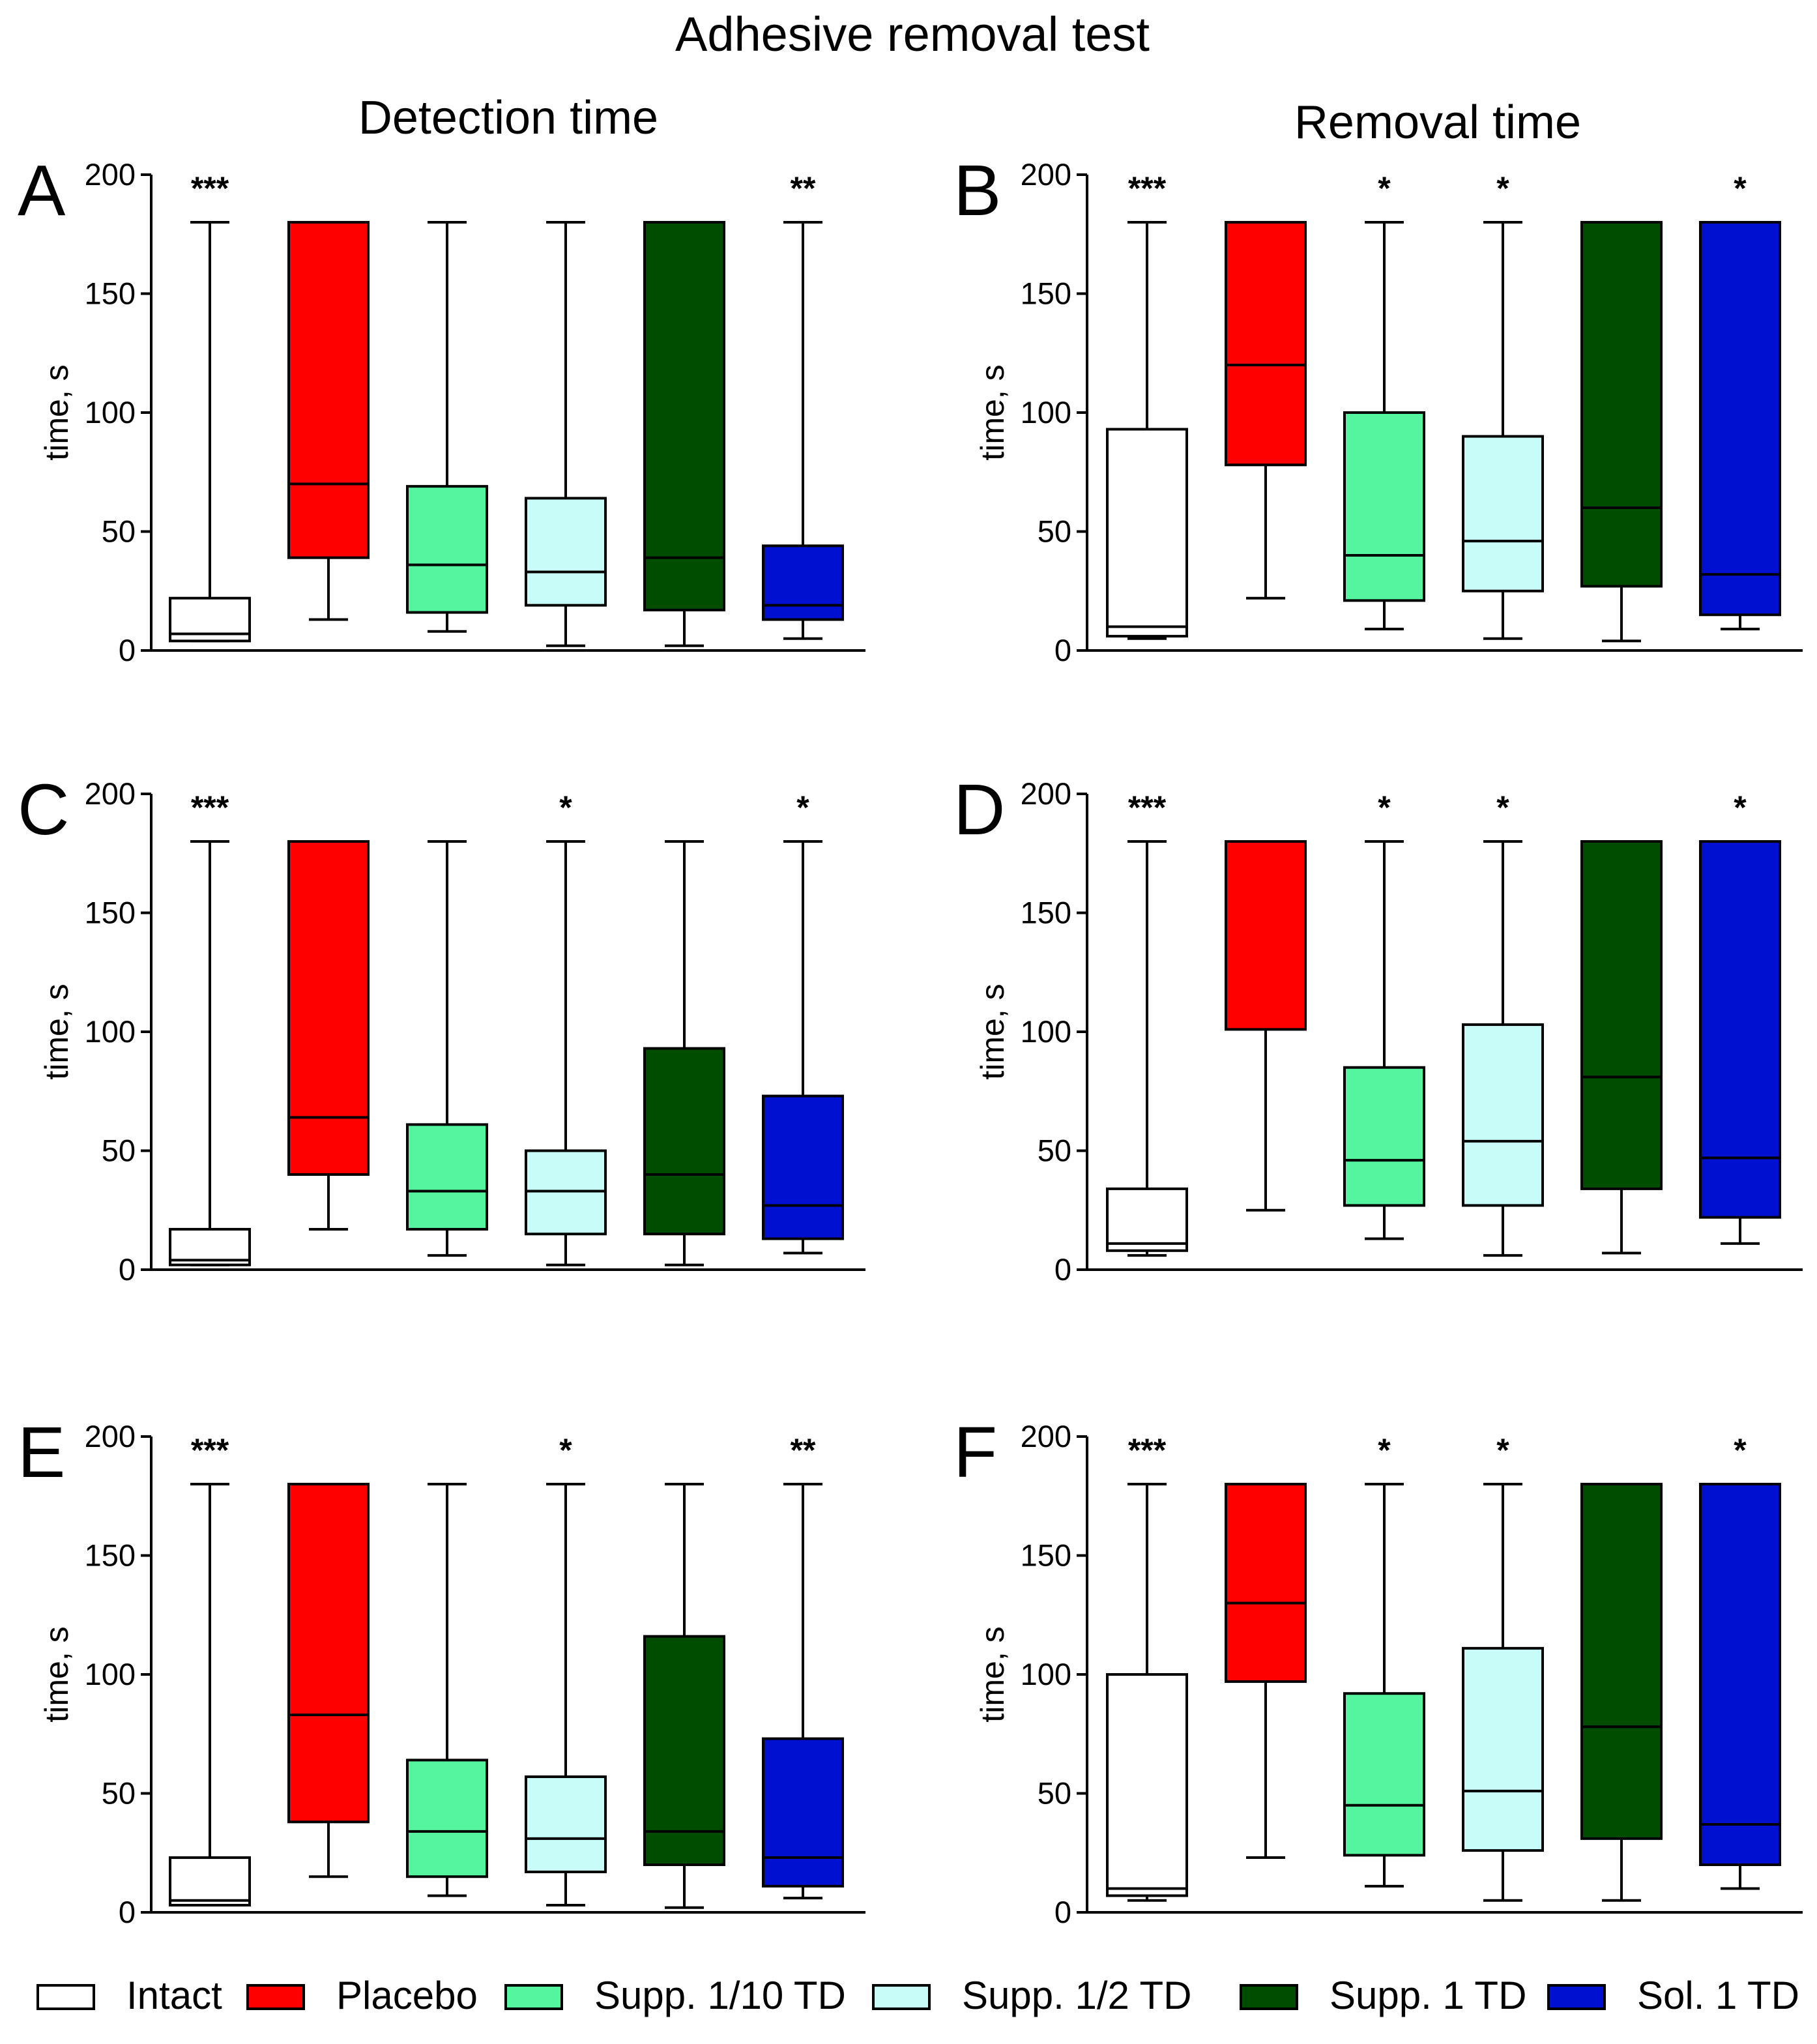 This screenshot has height=2044, width=1817. Describe the element at coordinates (979, 810) in the screenshot. I see `panel-letter: D` at that location.